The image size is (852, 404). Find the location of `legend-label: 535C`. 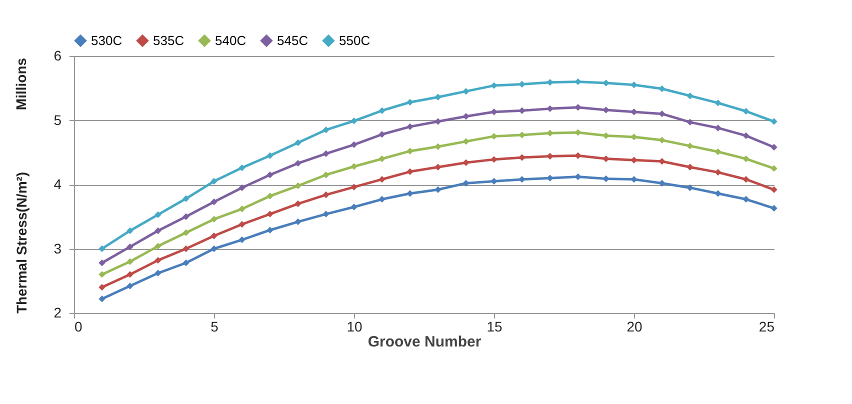

legend-label: 535C is located at coordinates (168, 40).